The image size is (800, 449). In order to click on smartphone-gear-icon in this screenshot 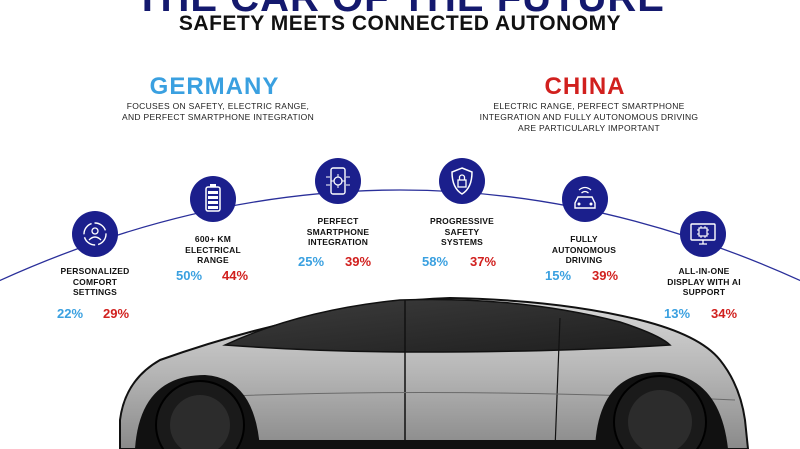, I will do `click(338, 181)`.